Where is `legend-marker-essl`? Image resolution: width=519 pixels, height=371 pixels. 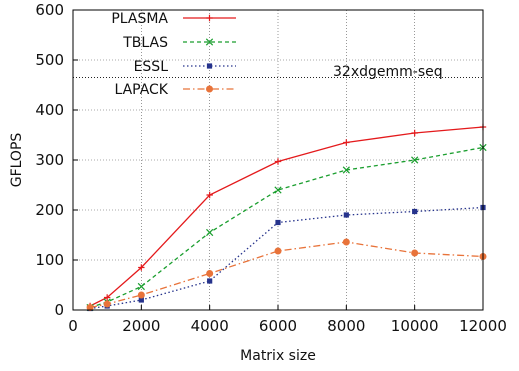
legend-marker-essl is located at coordinates (209, 66).